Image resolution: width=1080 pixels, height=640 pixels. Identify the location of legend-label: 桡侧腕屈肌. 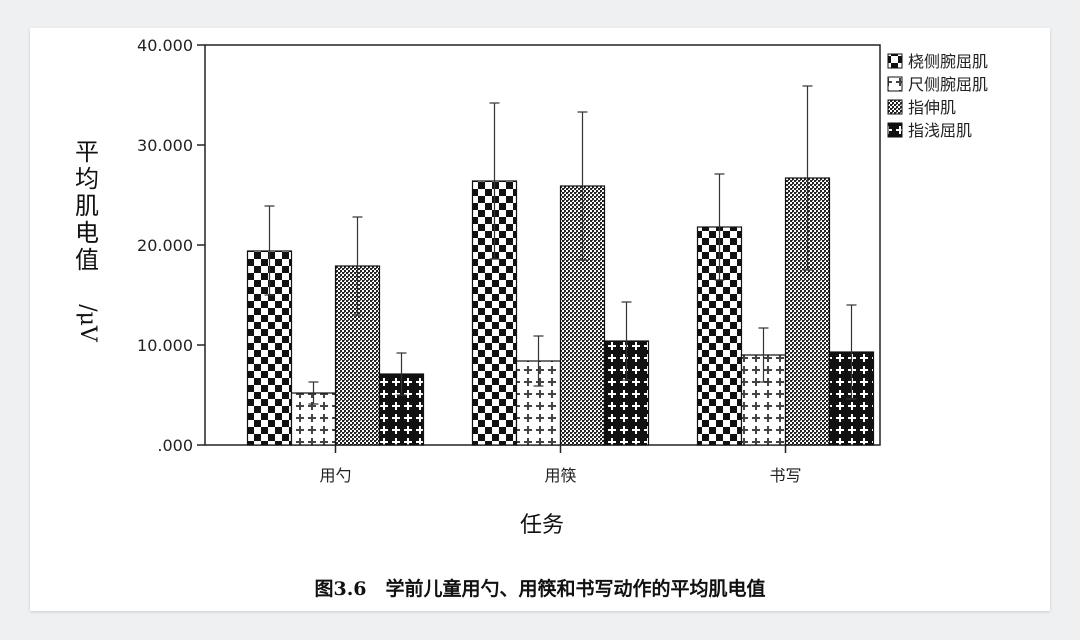
(948, 61).